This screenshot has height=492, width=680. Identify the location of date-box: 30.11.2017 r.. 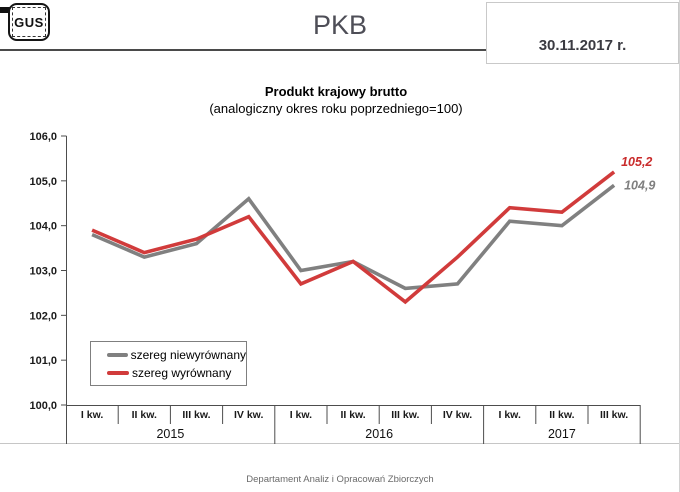
(582, 33).